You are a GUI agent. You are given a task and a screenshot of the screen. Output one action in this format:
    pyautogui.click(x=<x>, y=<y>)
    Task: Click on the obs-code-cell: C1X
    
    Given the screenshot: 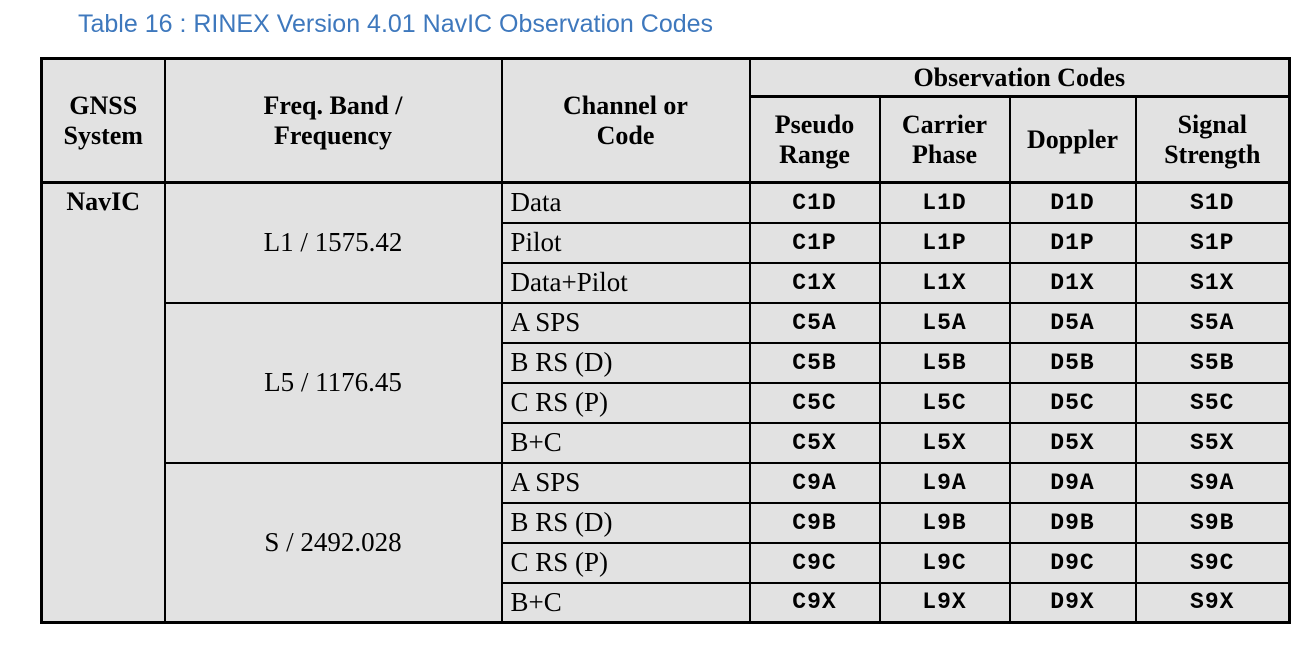 What is the action you would take?
    pyautogui.click(x=814, y=282)
    